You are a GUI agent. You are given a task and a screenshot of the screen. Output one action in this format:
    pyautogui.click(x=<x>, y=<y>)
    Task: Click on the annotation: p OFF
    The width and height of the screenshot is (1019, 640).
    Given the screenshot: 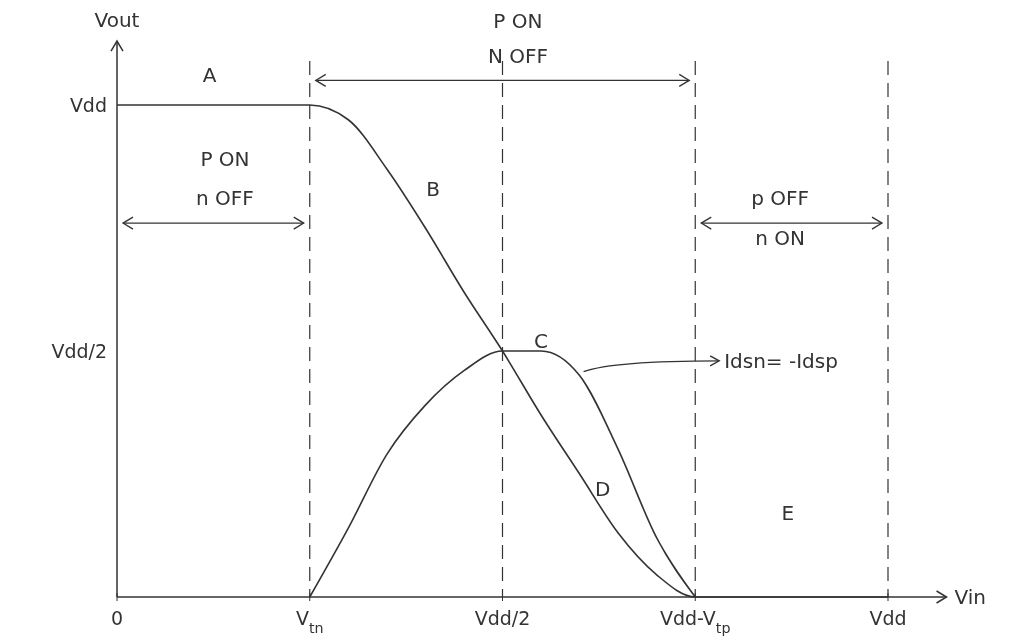 What is the action you would take?
    pyautogui.click(x=780, y=198)
    